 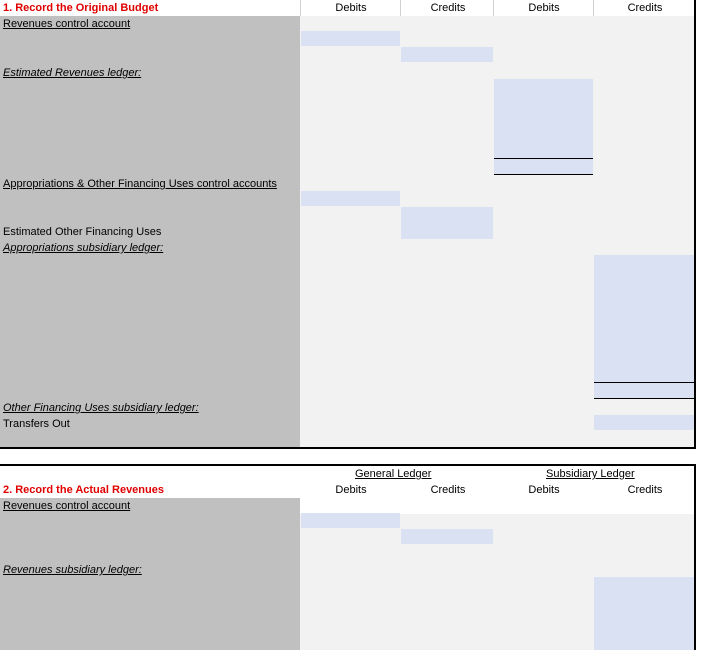 I want to click on estimated-ofu-credit-input, so click(x=447, y=223).